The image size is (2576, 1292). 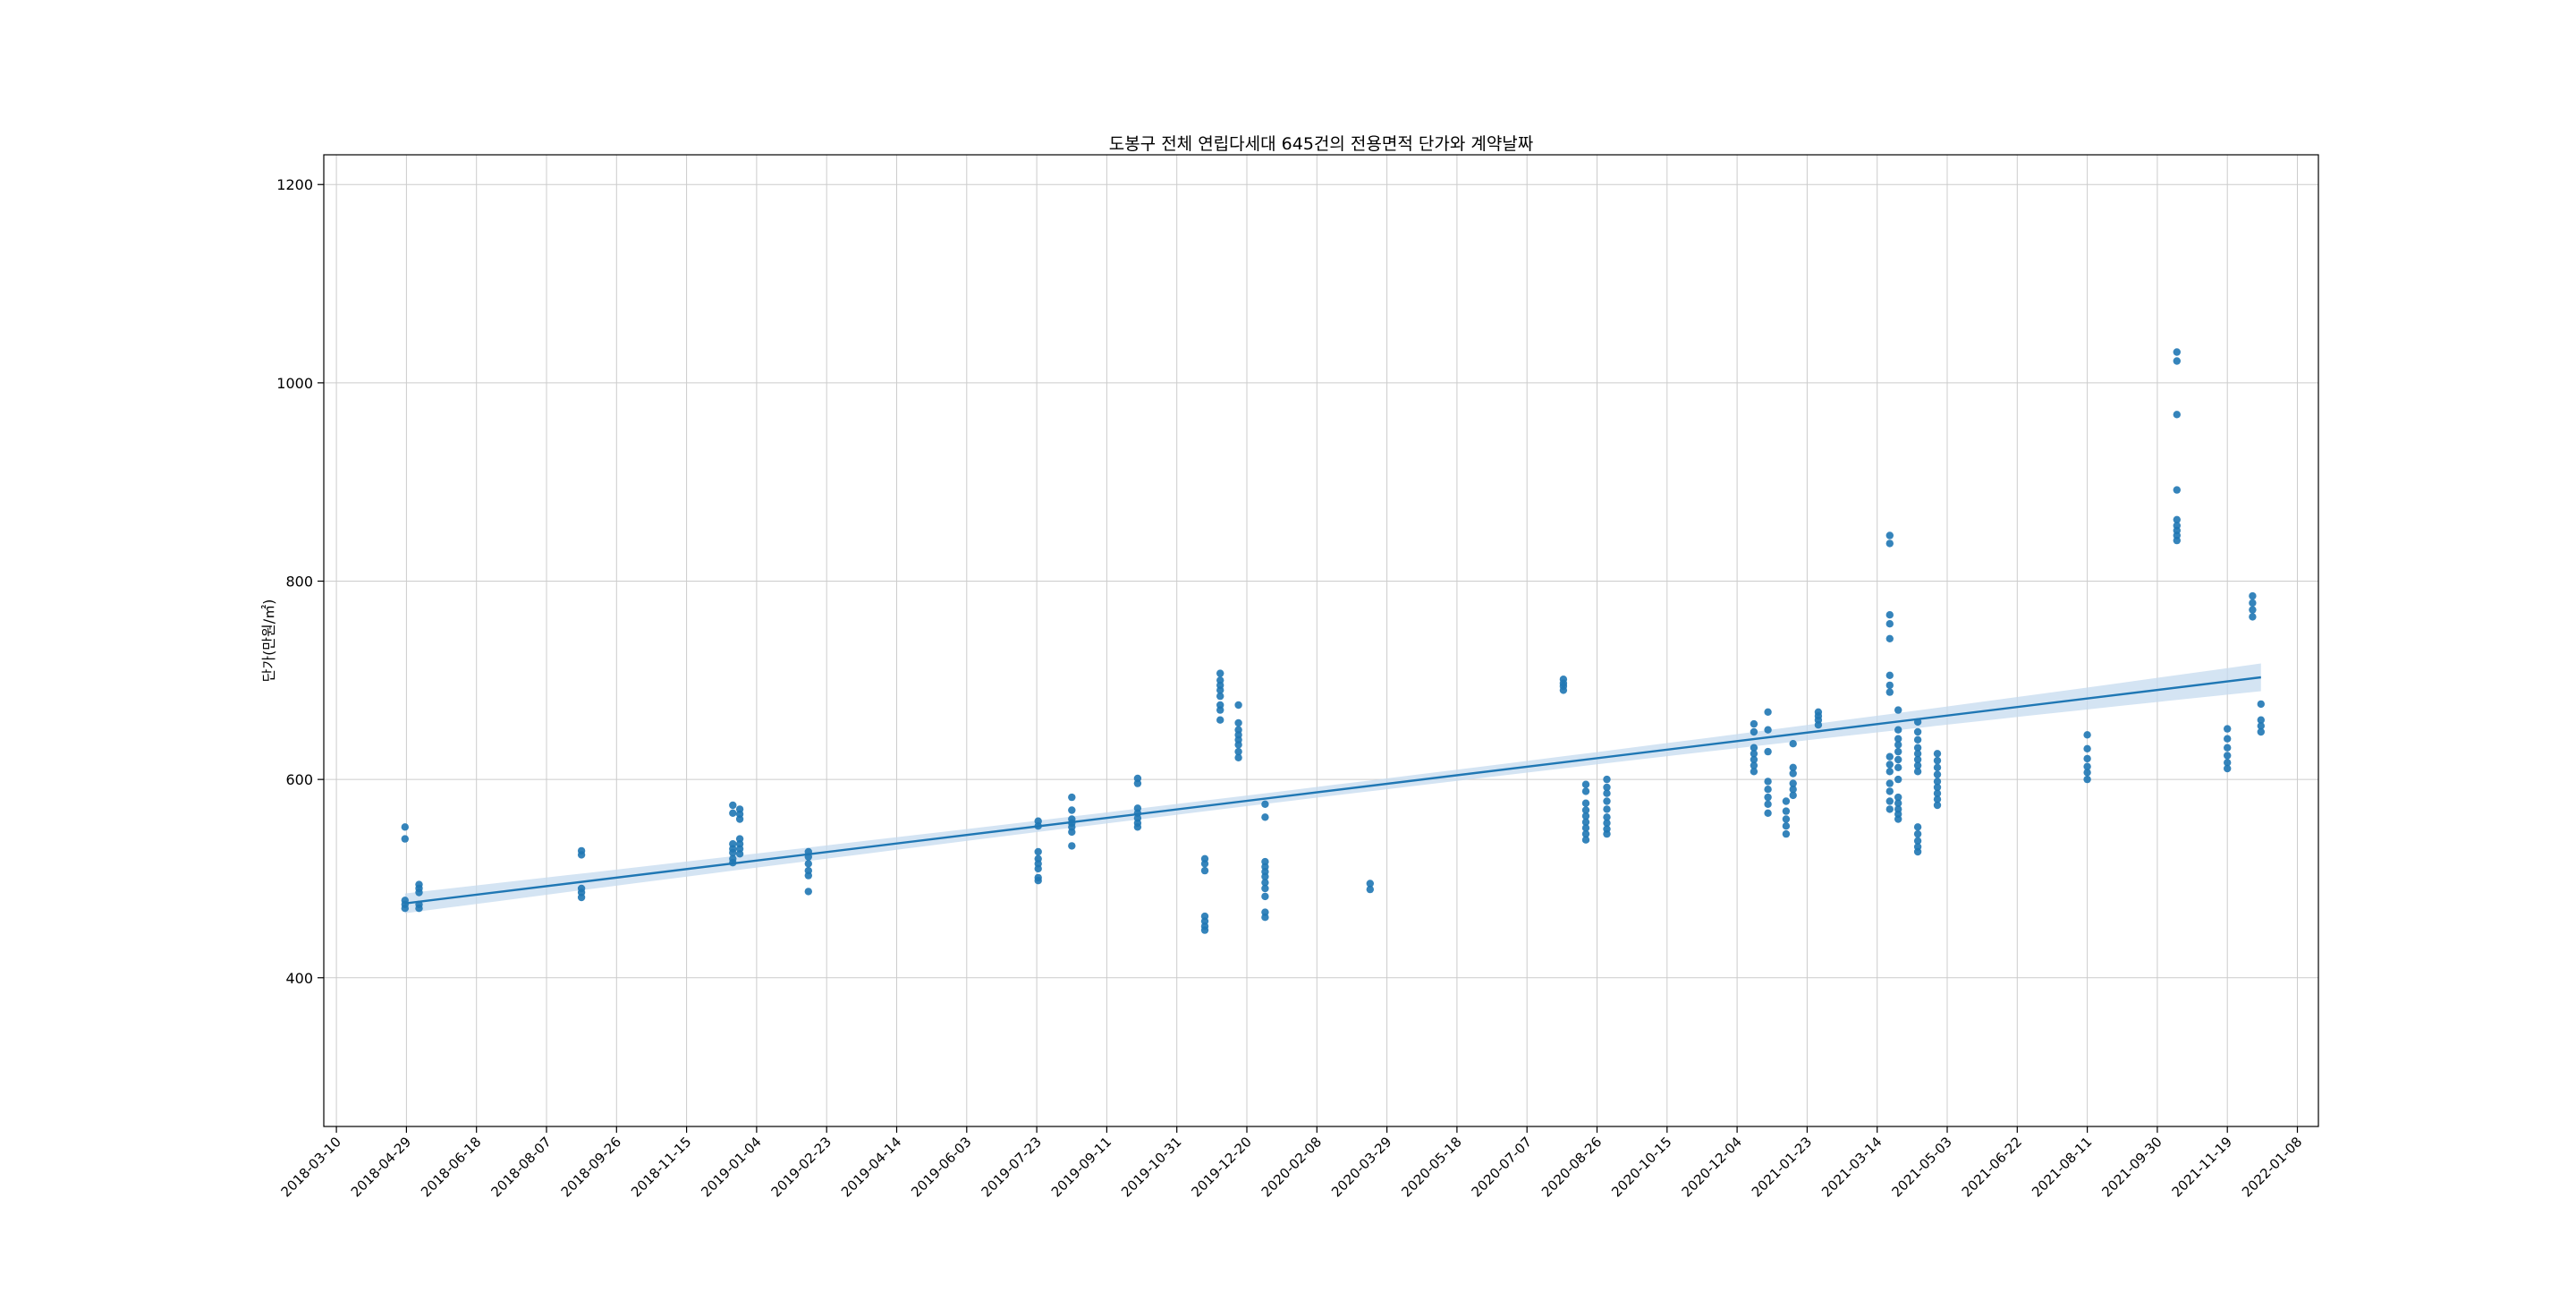 I want to click on y-axis-label: 단가(만원/㎡), so click(x=268, y=641).